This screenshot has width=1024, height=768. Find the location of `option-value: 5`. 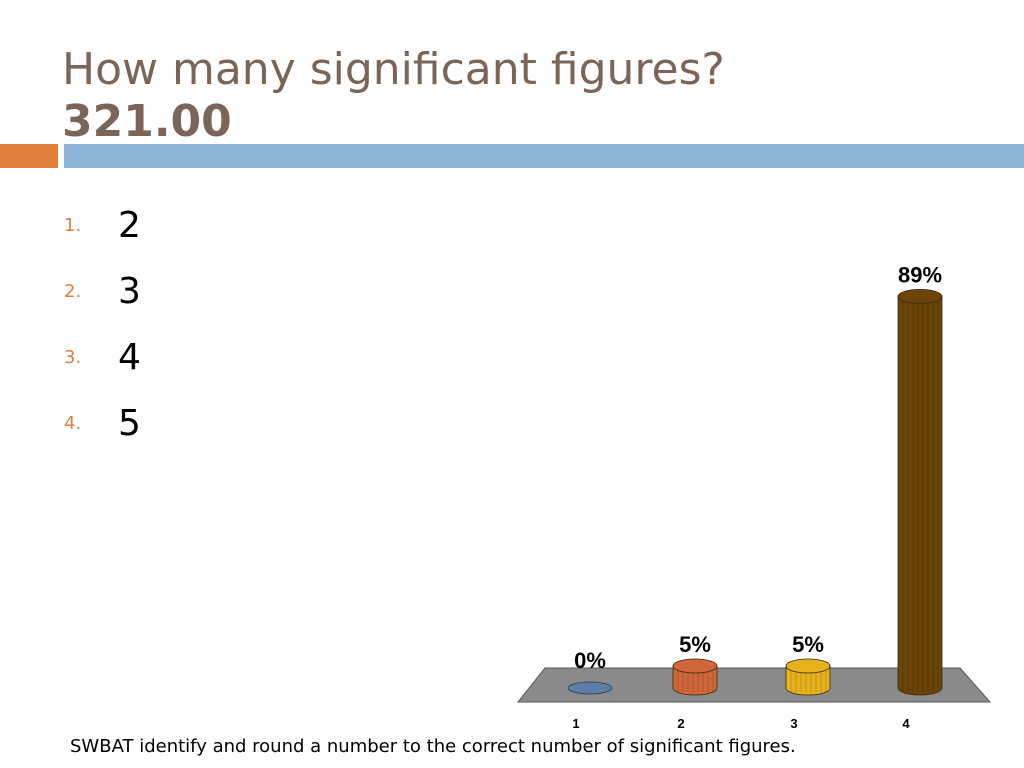

option-value: 5 is located at coordinates (129, 423).